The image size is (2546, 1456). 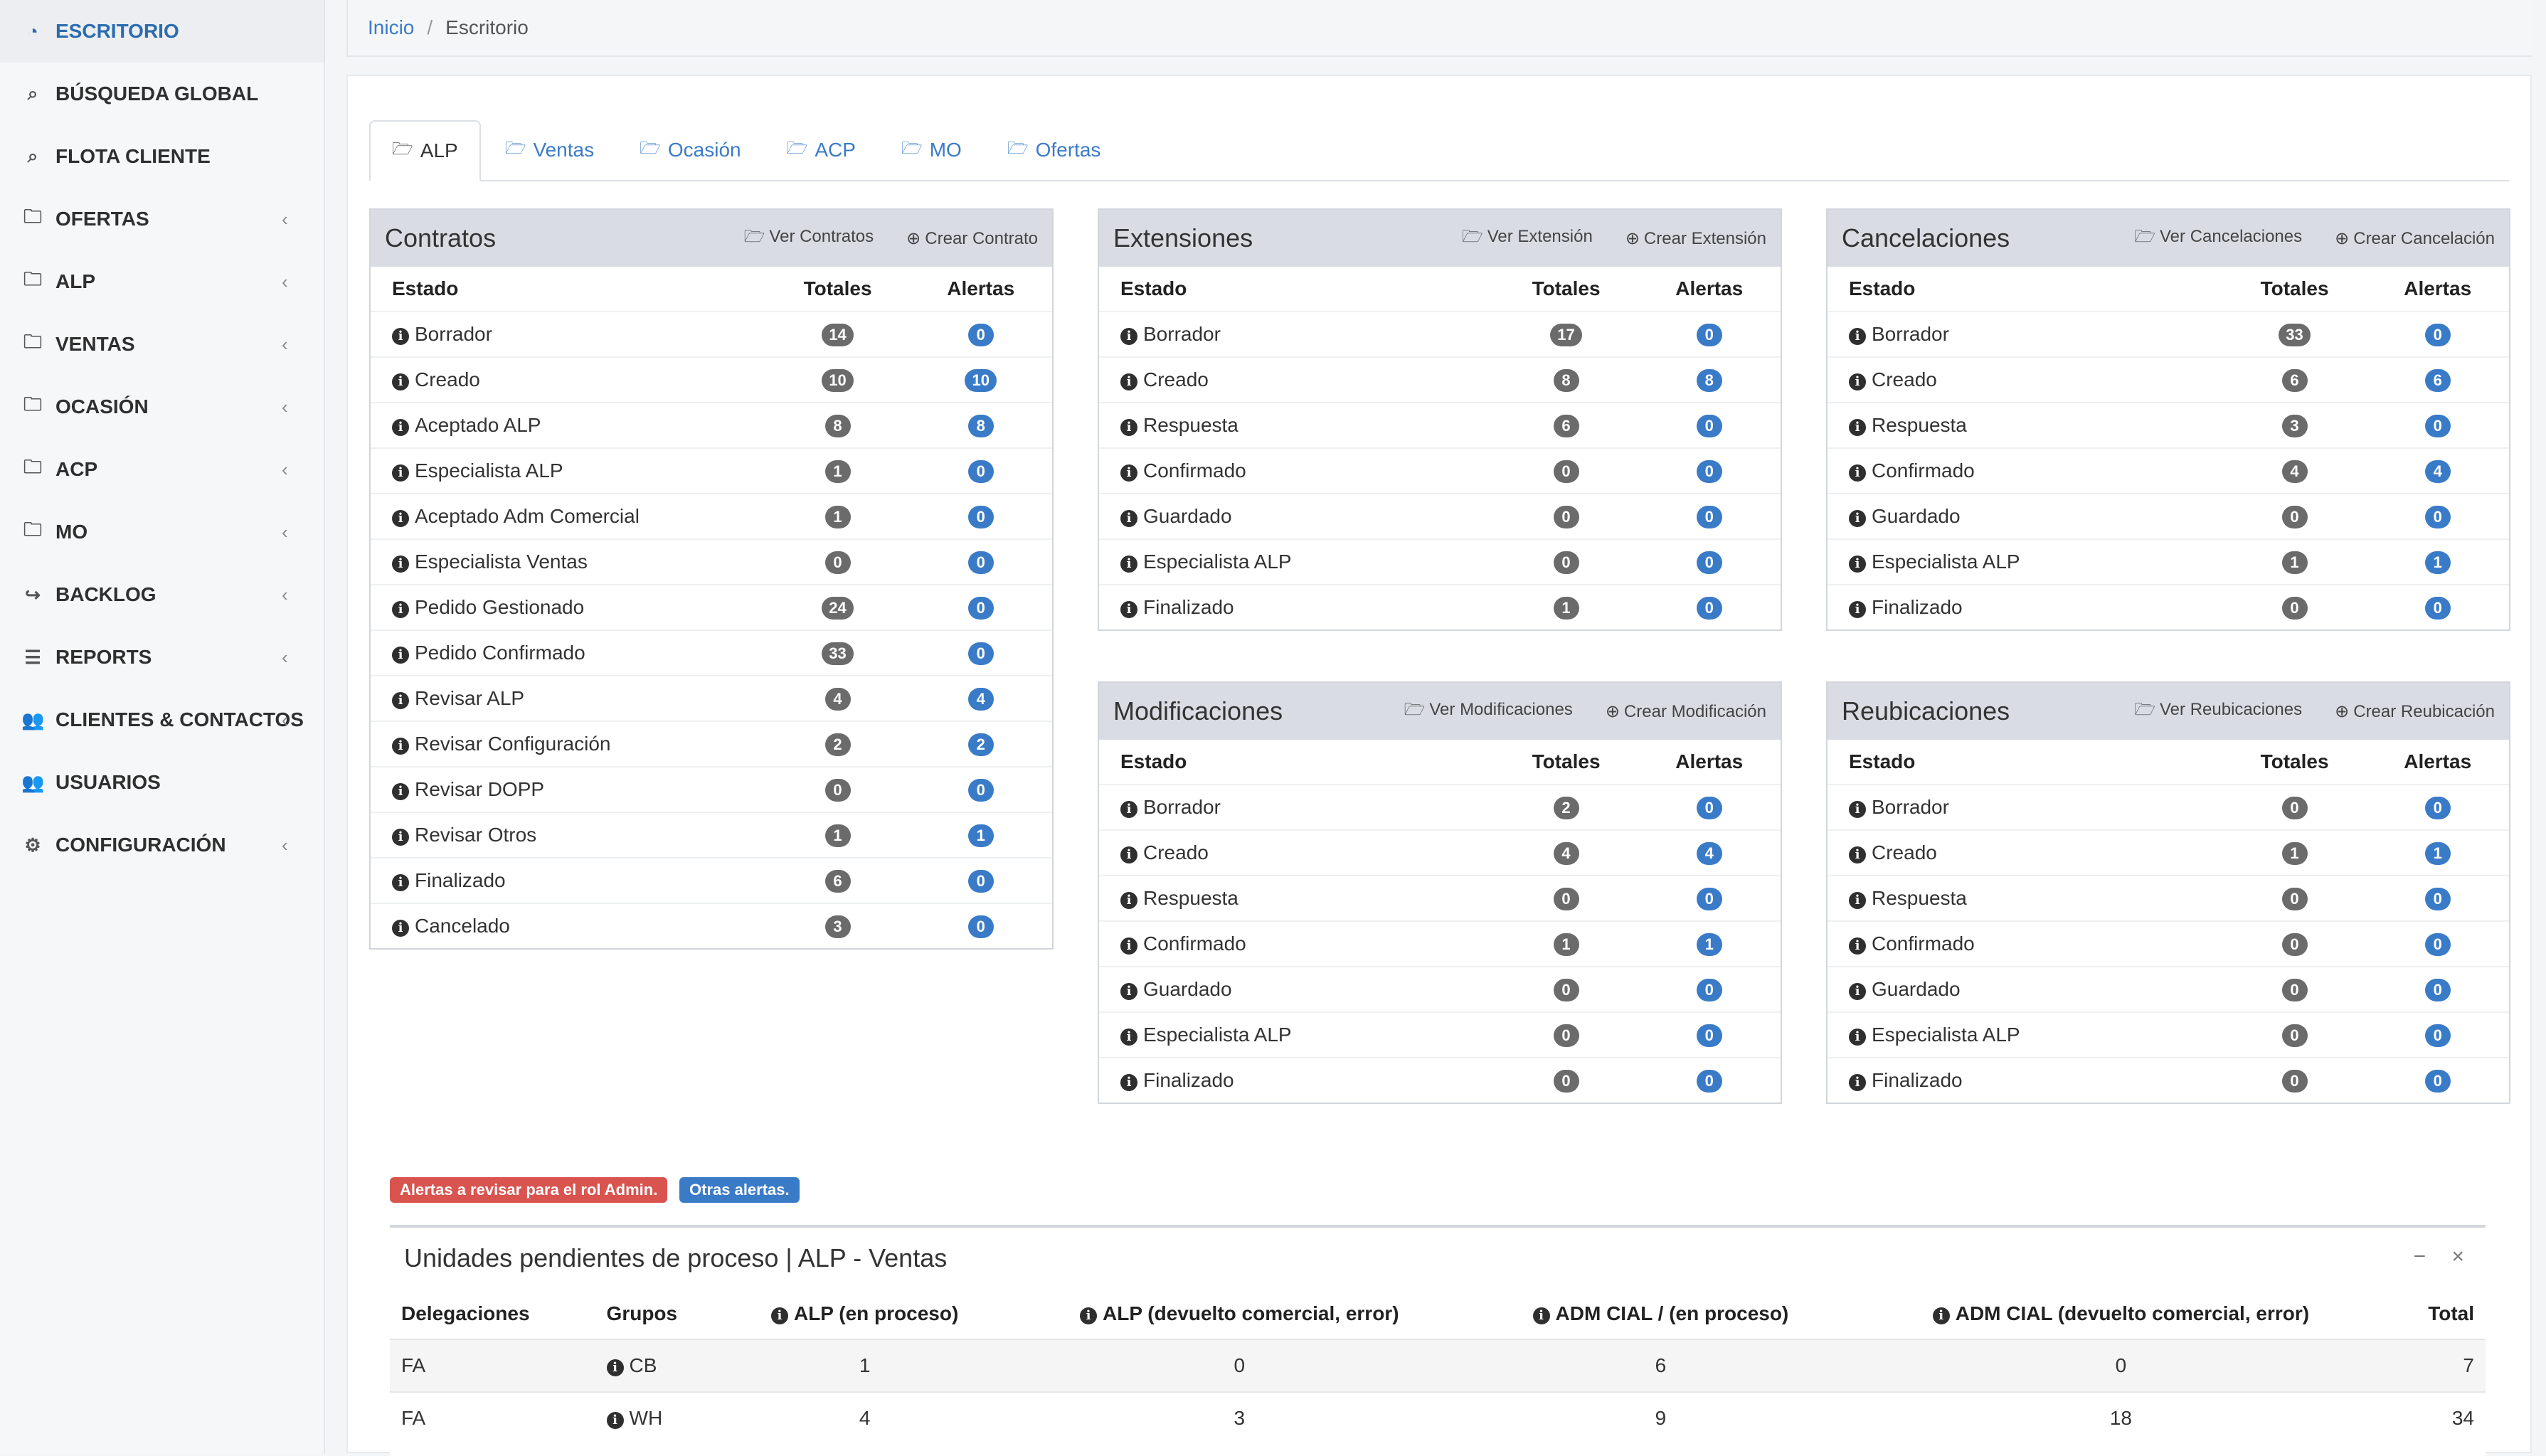 I want to click on table-row: i Cancelado 3 0, so click(x=711, y=925).